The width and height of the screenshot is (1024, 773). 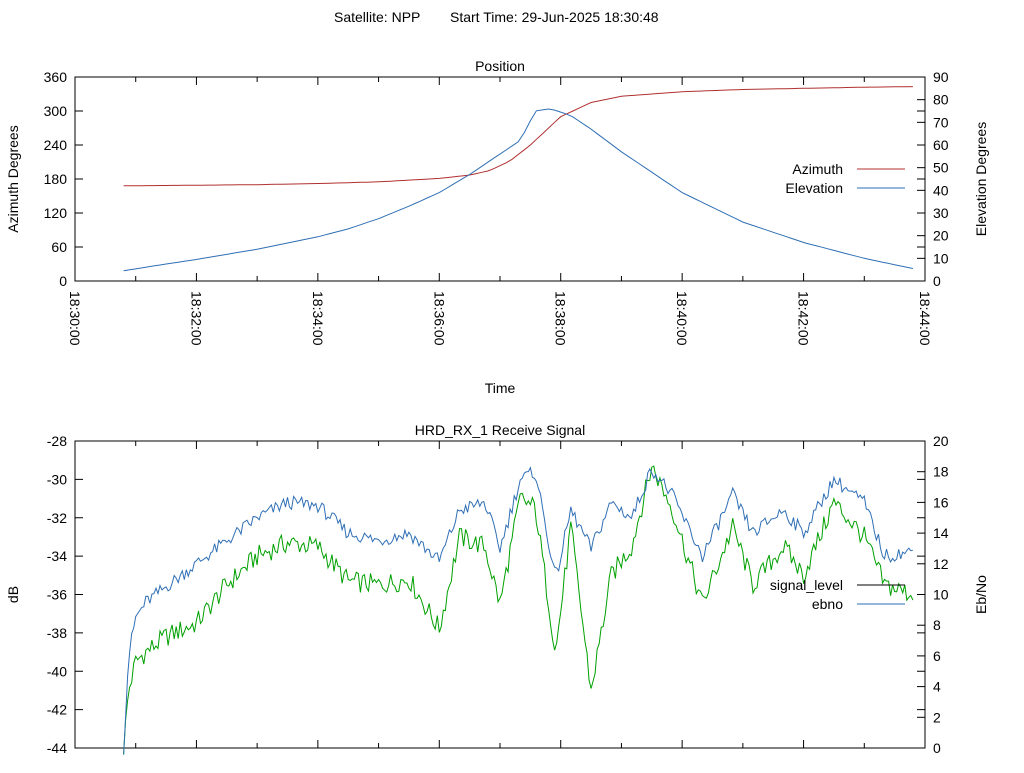 What do you see at coordinates (57, 710) in the screenshot?
I see `y-tick-label: -42` at bounding box center [57, 710].